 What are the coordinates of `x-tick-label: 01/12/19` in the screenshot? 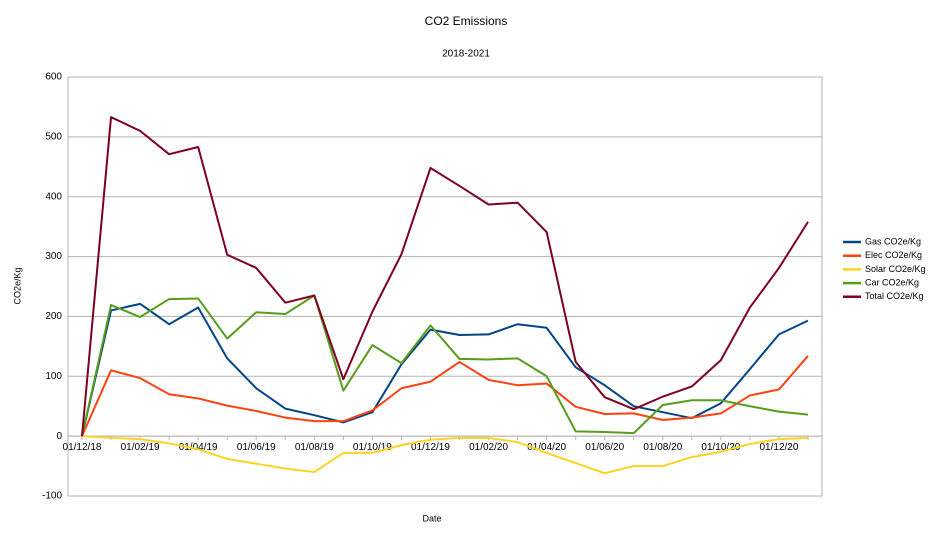 It's located at (430, 447).